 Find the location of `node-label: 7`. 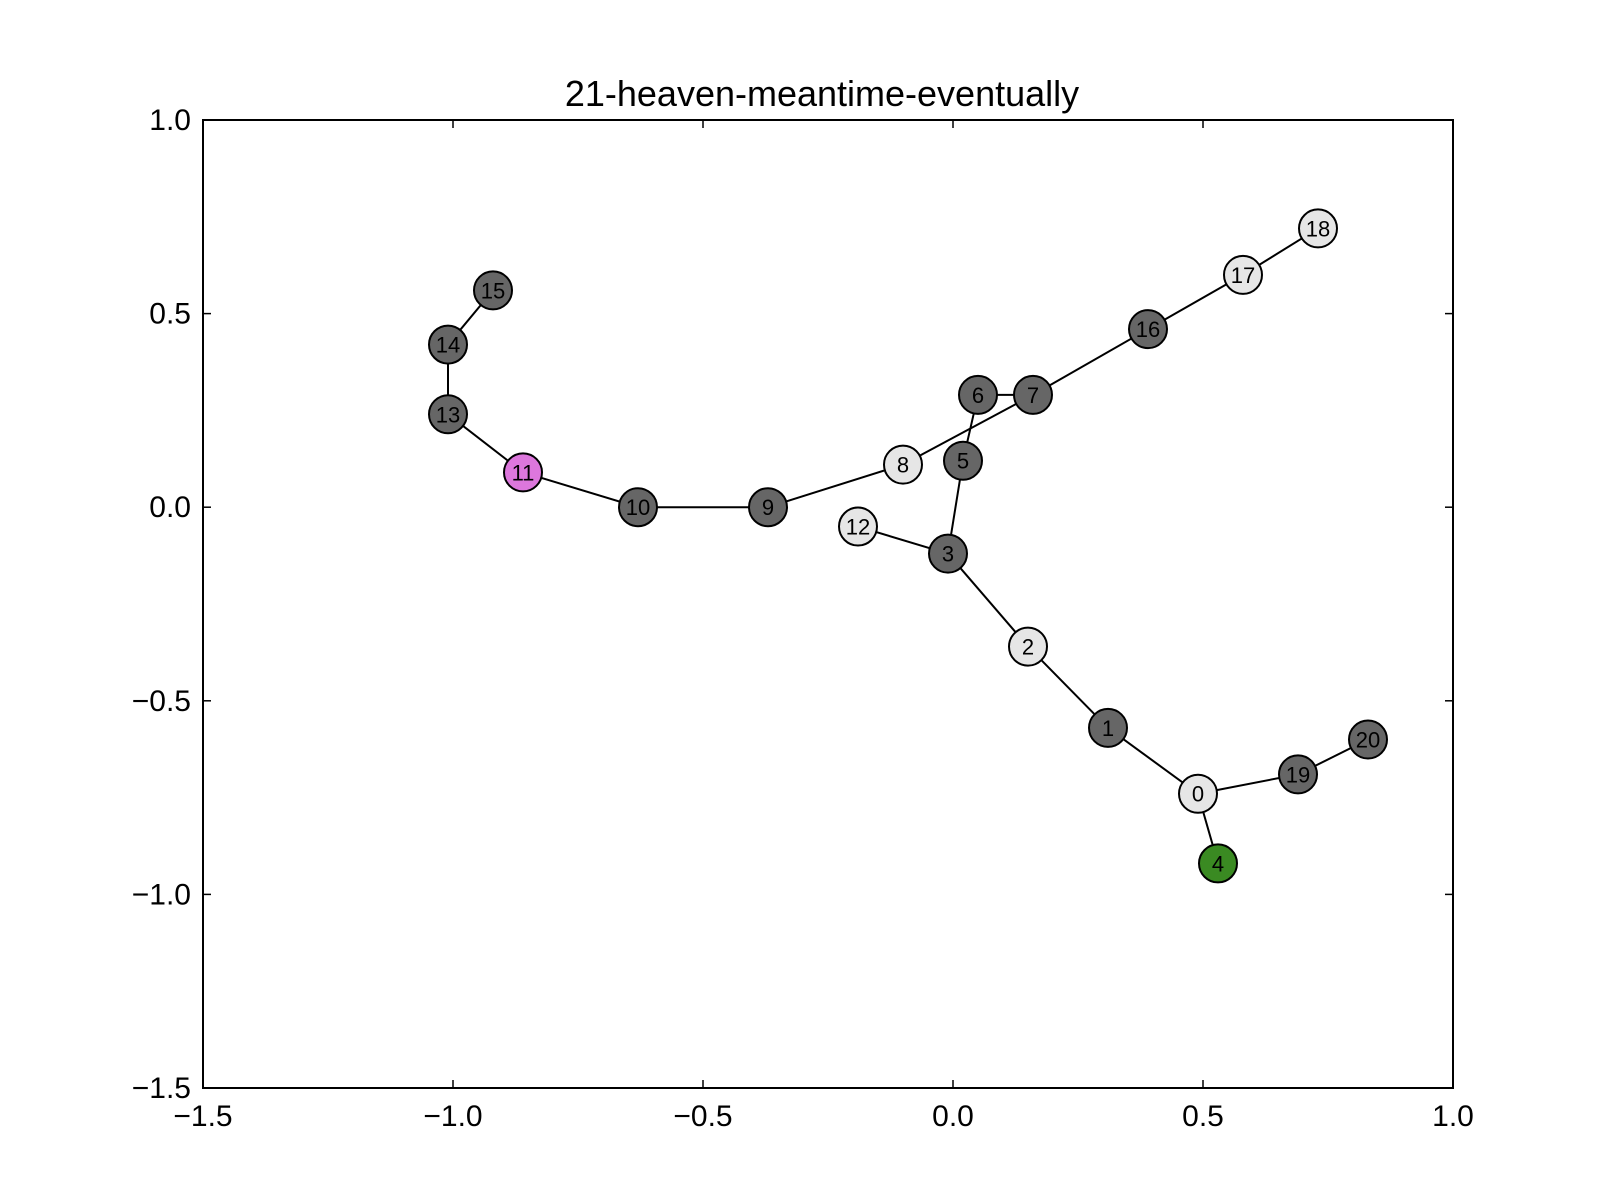

node-label: 7 is located at coordinates (1033, 395).